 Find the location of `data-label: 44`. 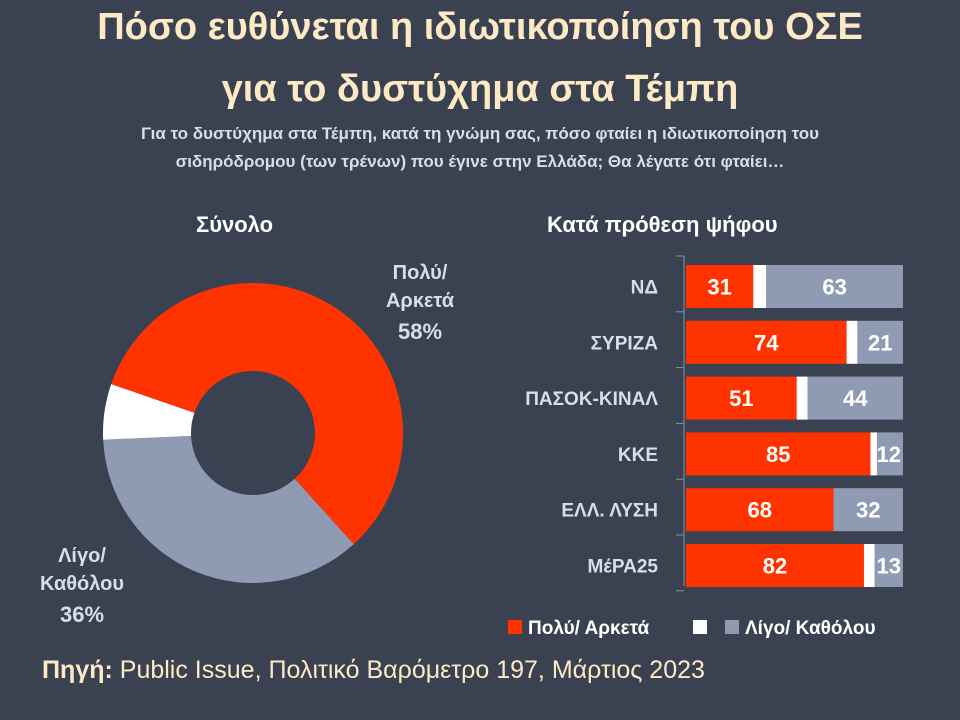

data-label: 44 is located at coordinates (855, 398).